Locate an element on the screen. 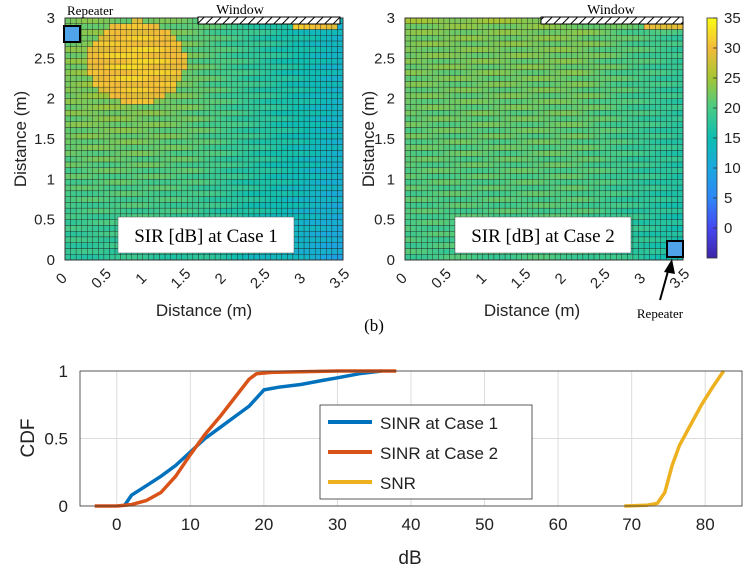 This screenshot has height=572, width=755. y-tick-label: 1 is located at coordinates (391, 179).